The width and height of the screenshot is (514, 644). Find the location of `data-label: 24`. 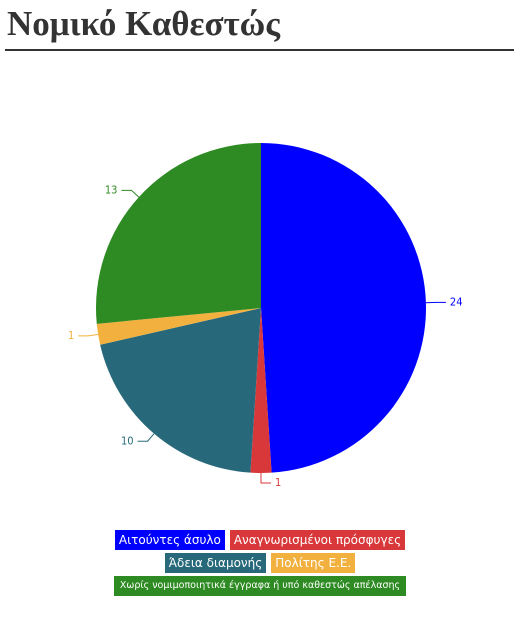

data-label: 24 is located at coordinates (456, 301).